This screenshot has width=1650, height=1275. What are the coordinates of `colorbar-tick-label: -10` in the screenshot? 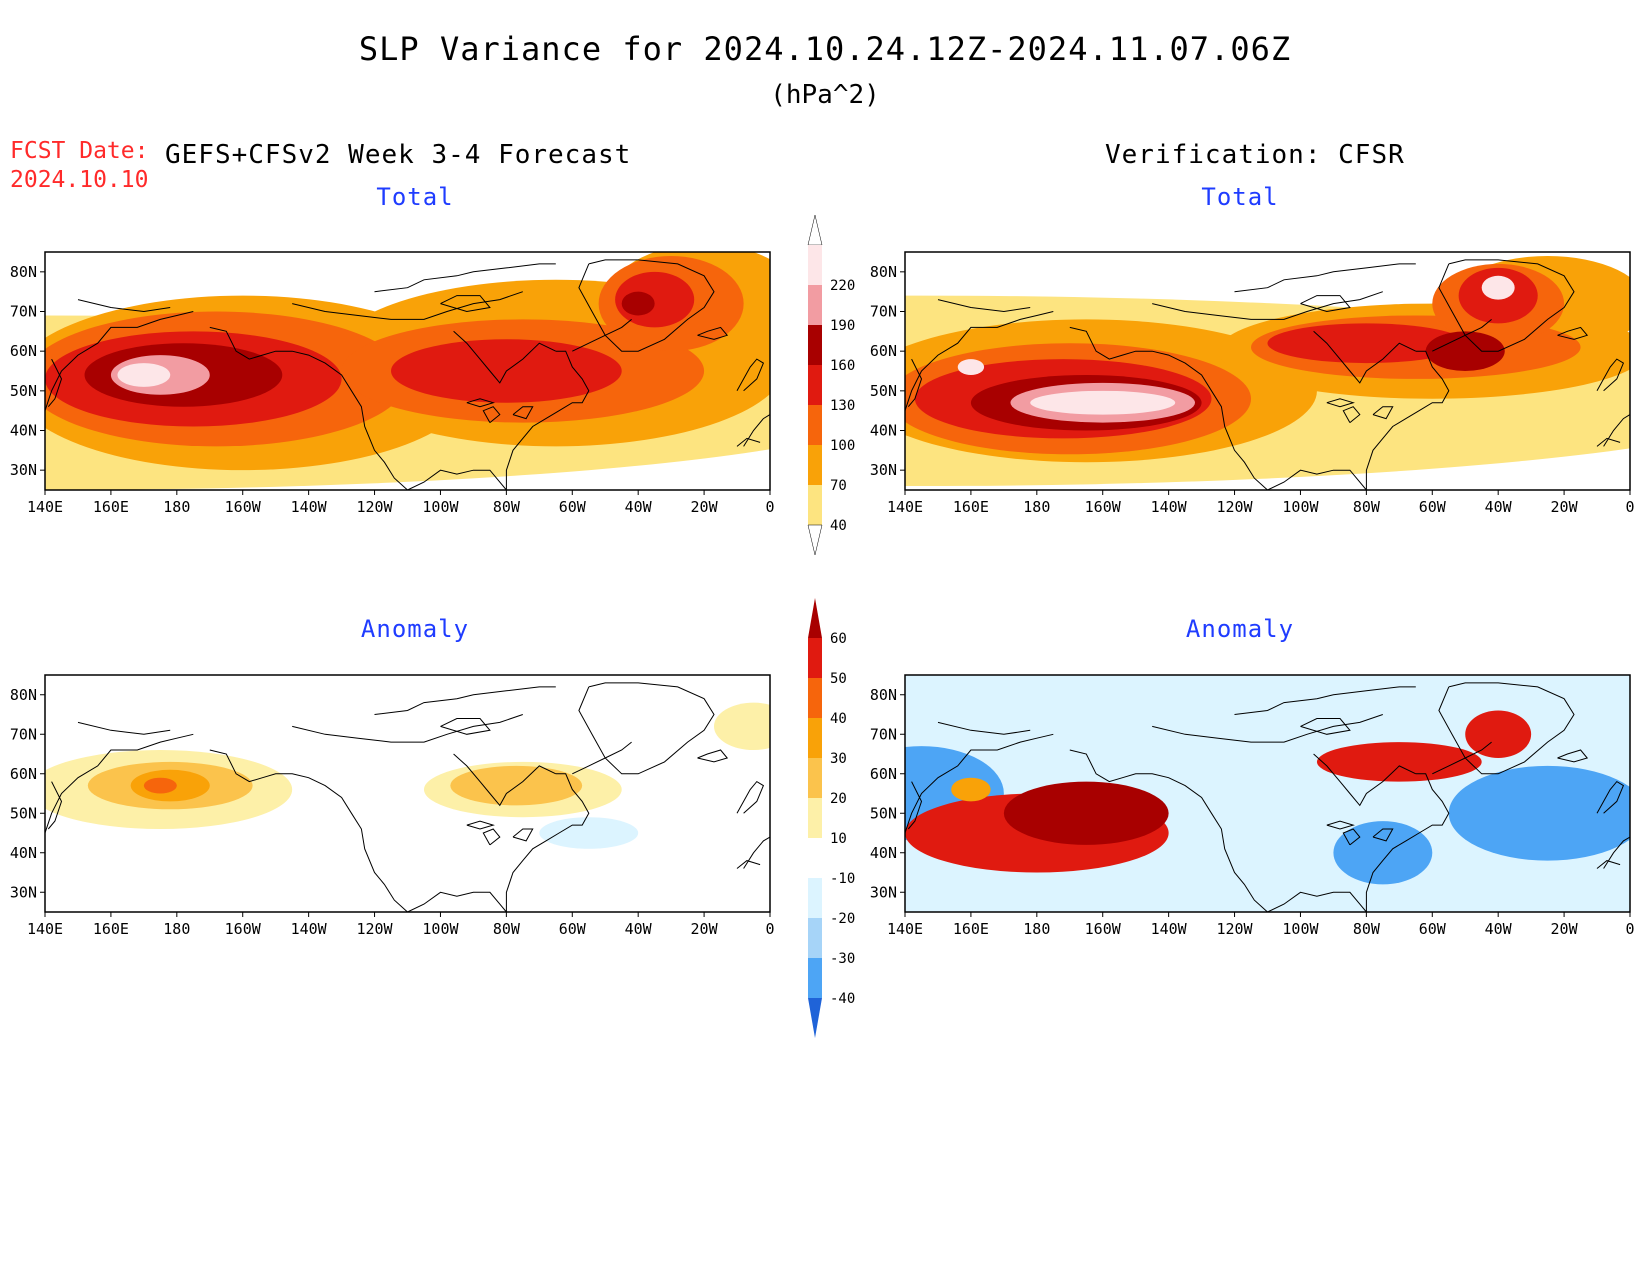 It's located at (842, 879).